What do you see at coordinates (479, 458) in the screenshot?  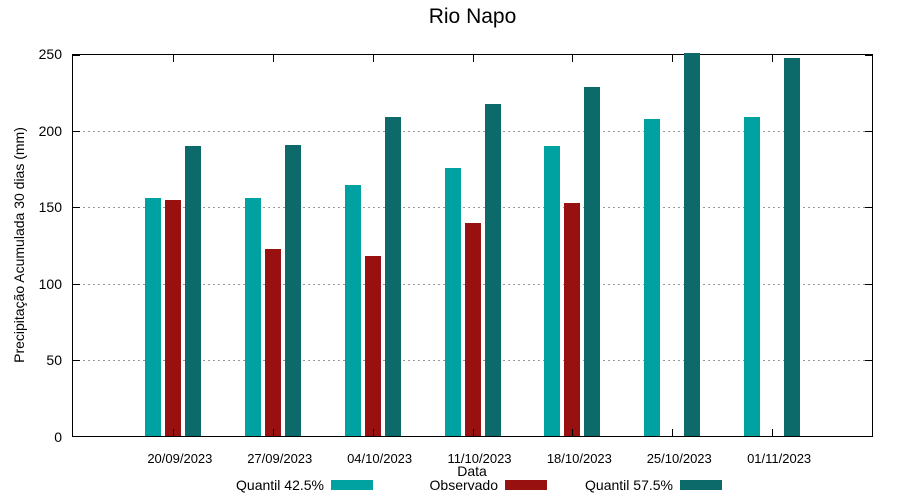 I see `x-tick-label: 11/10/2023` at bounding box center [479, 458].